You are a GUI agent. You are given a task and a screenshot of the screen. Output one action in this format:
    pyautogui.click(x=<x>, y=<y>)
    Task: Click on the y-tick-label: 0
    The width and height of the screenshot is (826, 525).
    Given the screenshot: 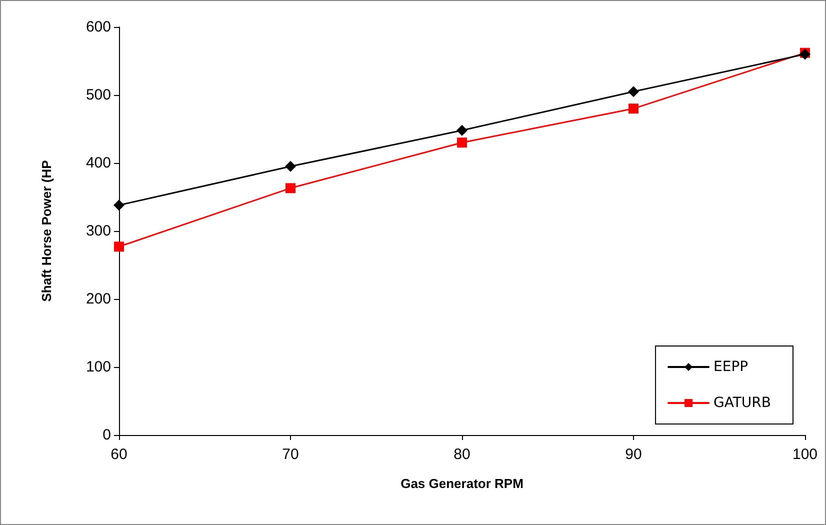 What is the action you would take?
    pyautogui.click(x=106, y=435)
    